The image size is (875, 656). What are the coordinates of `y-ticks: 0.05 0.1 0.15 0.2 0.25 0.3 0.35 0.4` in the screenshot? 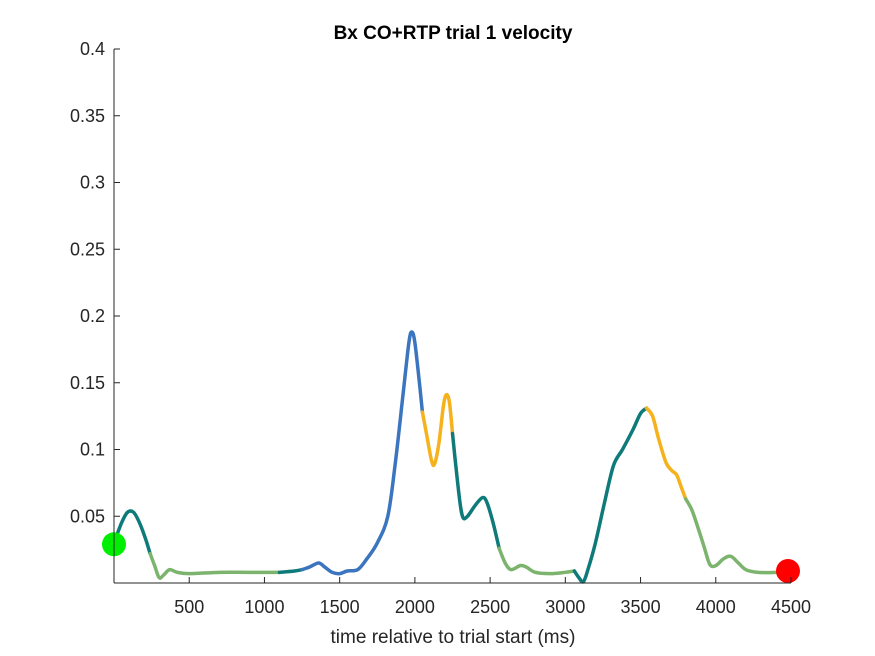 It's located at (95, 282).